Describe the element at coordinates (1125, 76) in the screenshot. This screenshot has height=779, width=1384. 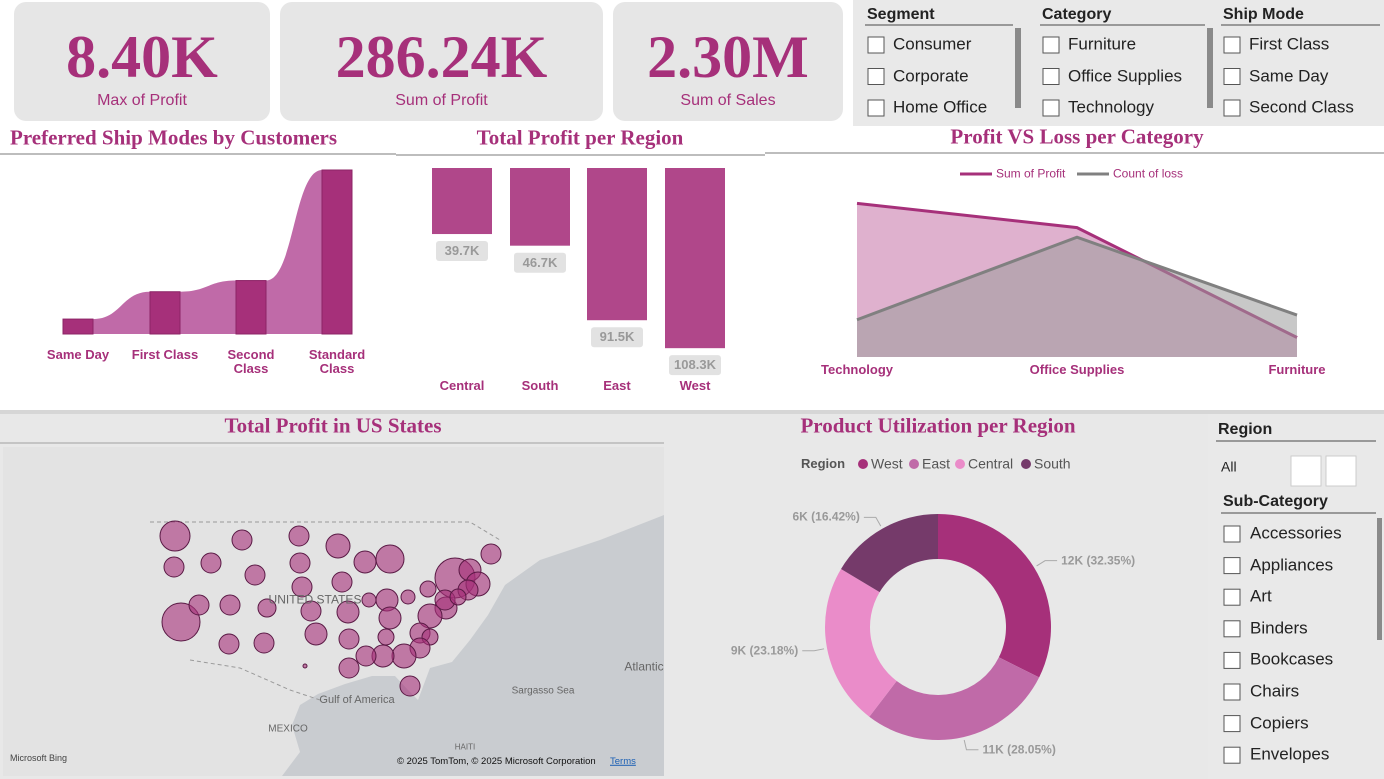
I see `slicer-item: Office Supplies` at that location.